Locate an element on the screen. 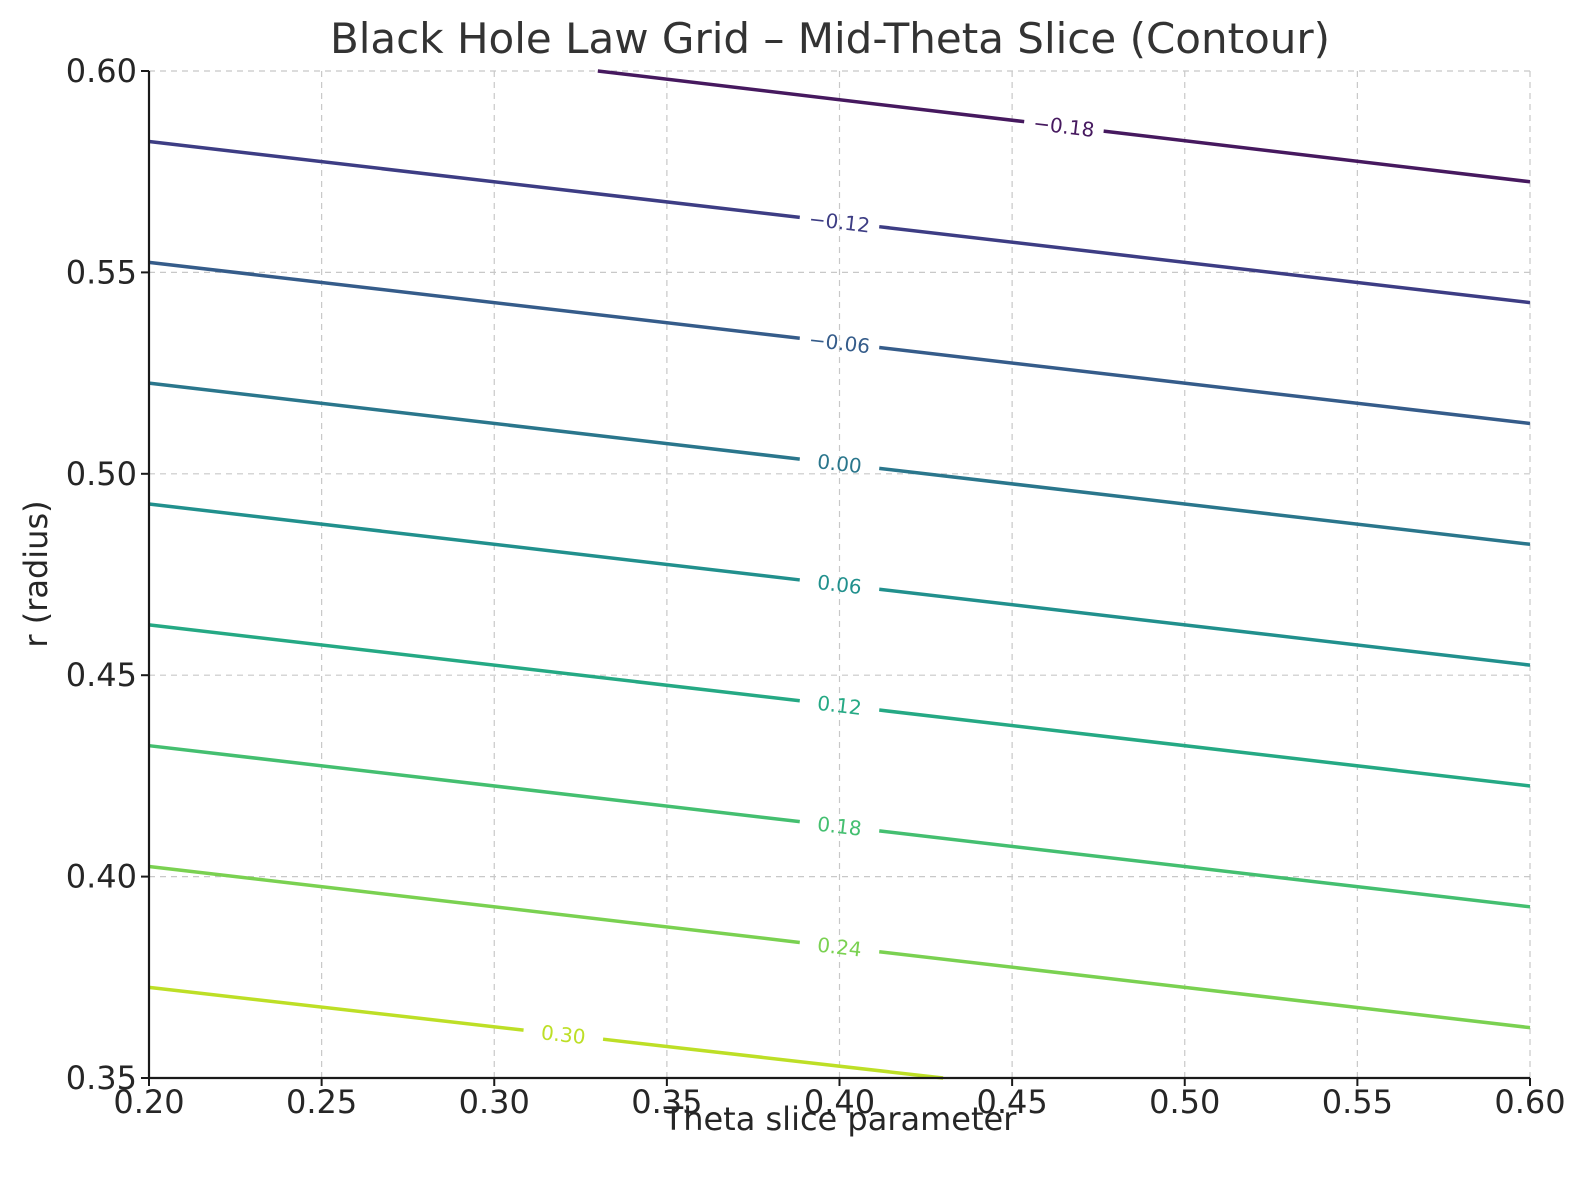  y-axis-label: r (radius) is located at coordinates (36, 573).